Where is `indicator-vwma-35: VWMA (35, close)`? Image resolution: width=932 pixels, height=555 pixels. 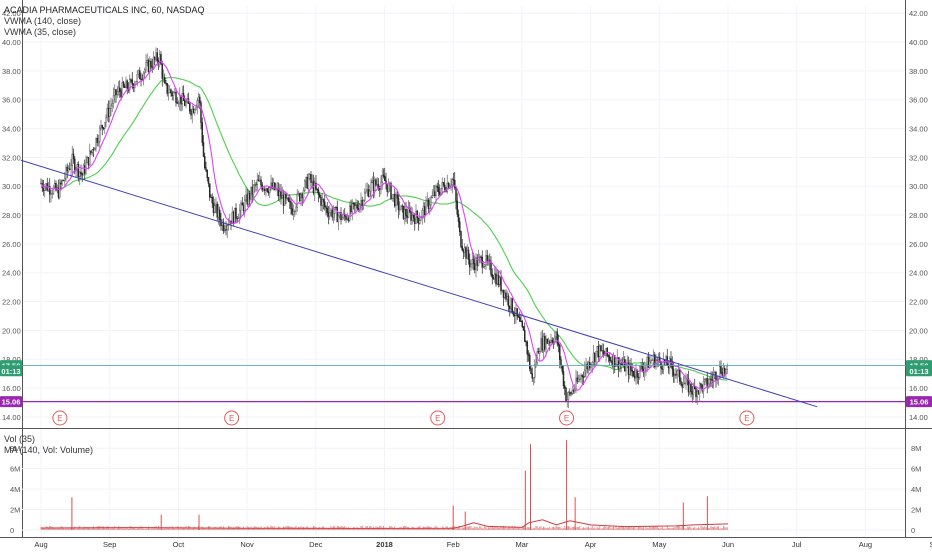 indicator-vwma-35: VWMA (35, close) is located at coordinates (40, 32).